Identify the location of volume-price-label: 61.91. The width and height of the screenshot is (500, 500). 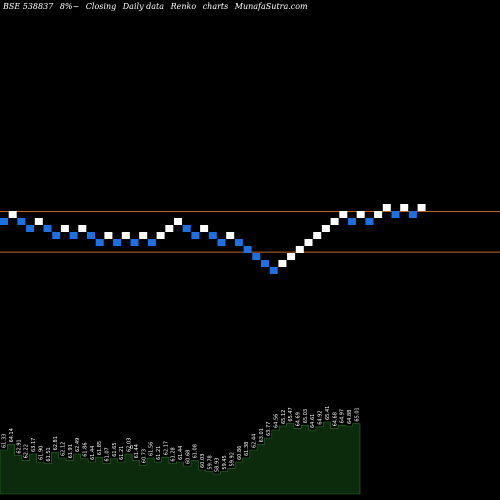
(71, 451).